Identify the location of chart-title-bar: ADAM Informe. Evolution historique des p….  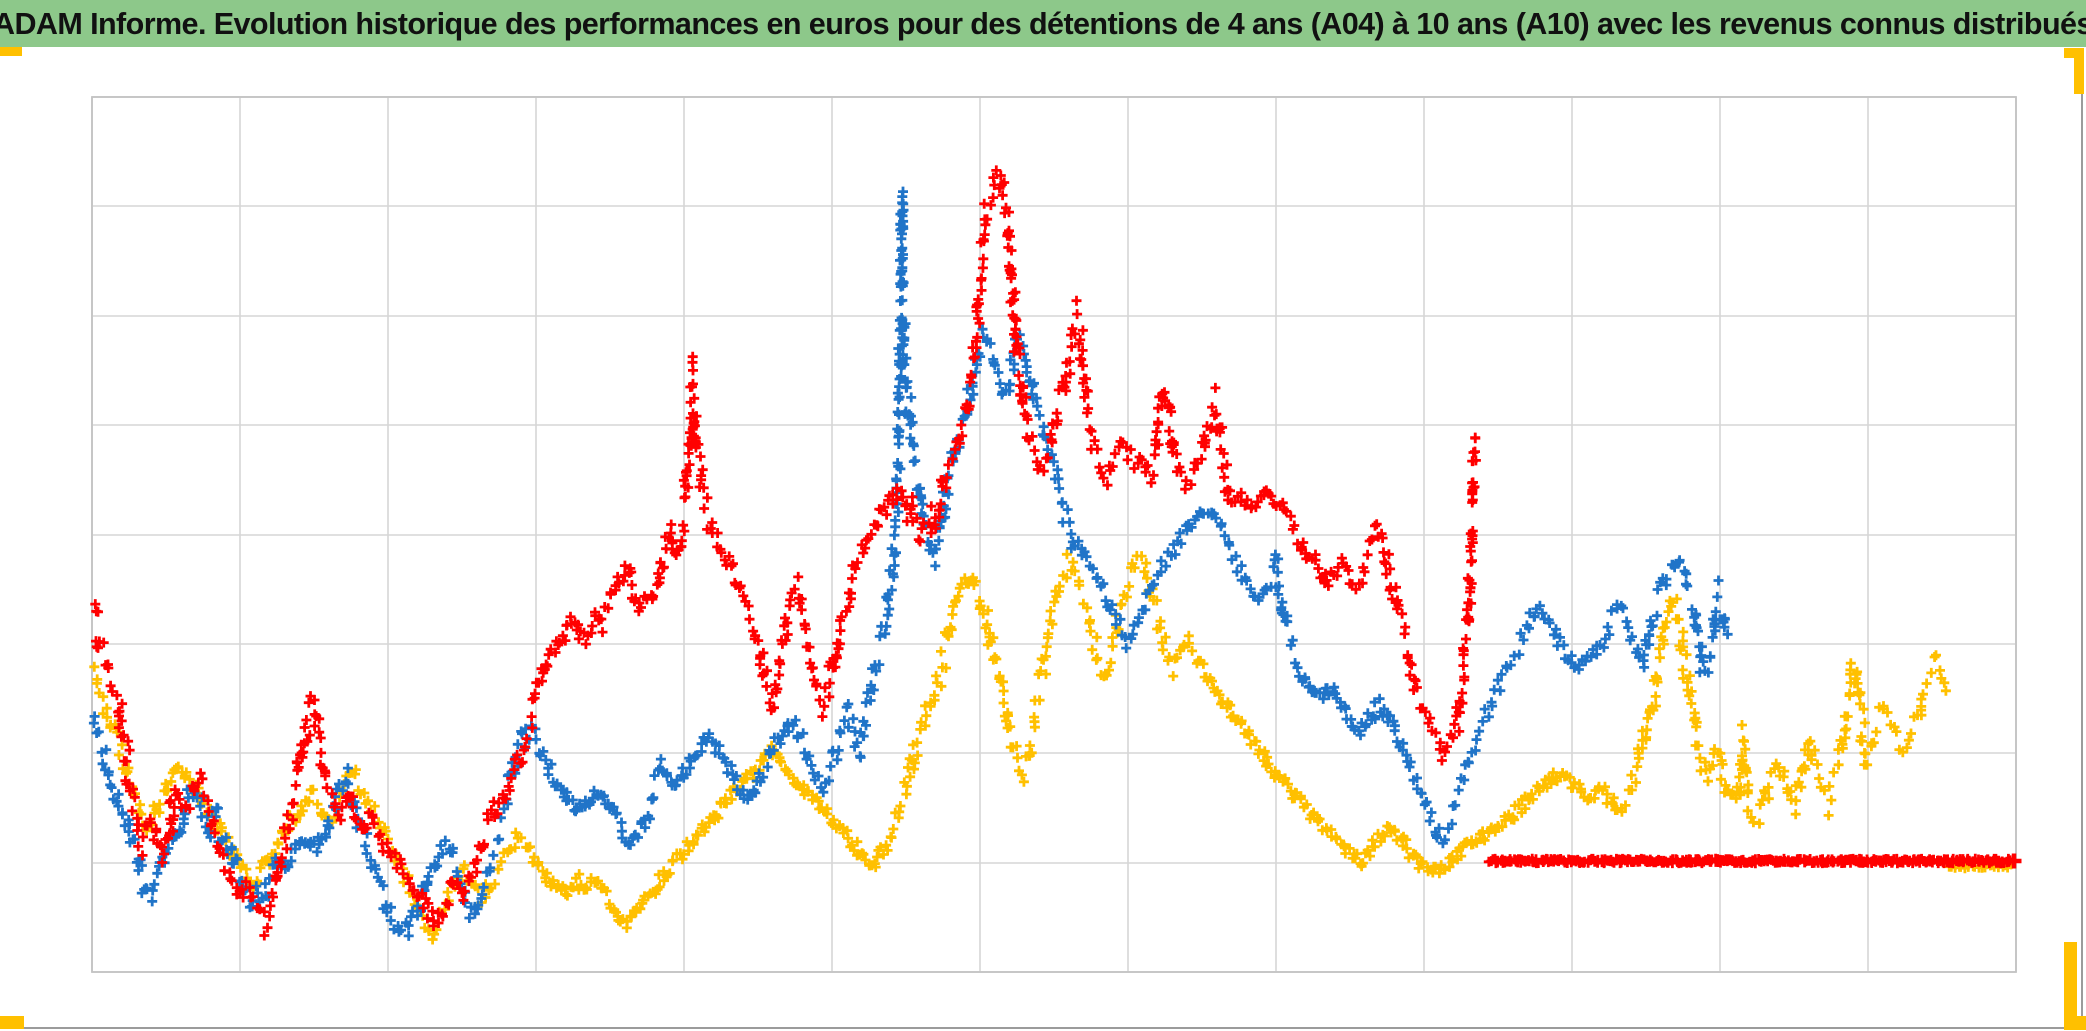
(1043, 23).